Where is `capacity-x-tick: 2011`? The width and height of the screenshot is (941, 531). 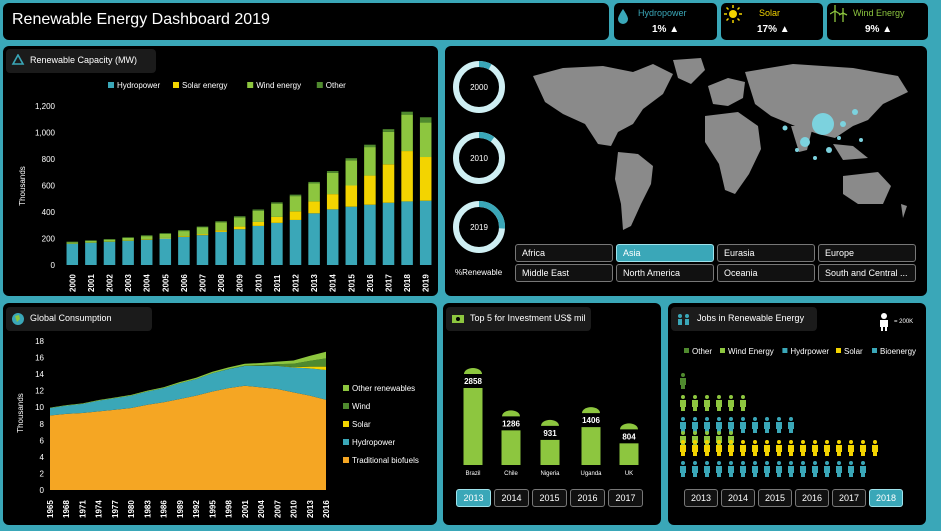
capacity-x-tick: 2011 is located at coordinates (277, 283).